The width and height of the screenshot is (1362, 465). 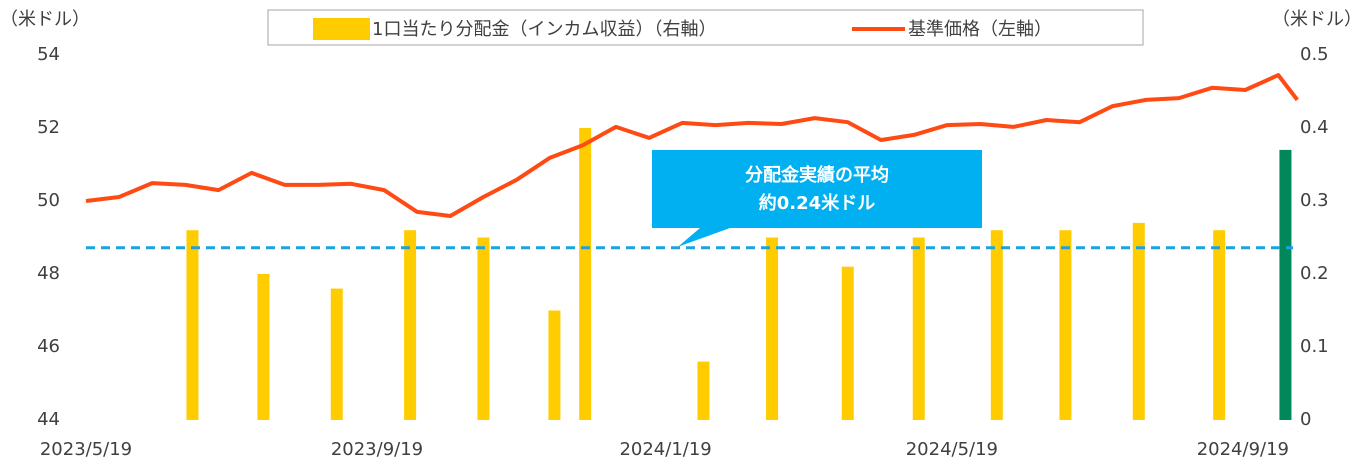 What do you see at coordinates (48, 419) in the screenshot?
I see `y-tick-label: 44` at bounding box center [48, 419].